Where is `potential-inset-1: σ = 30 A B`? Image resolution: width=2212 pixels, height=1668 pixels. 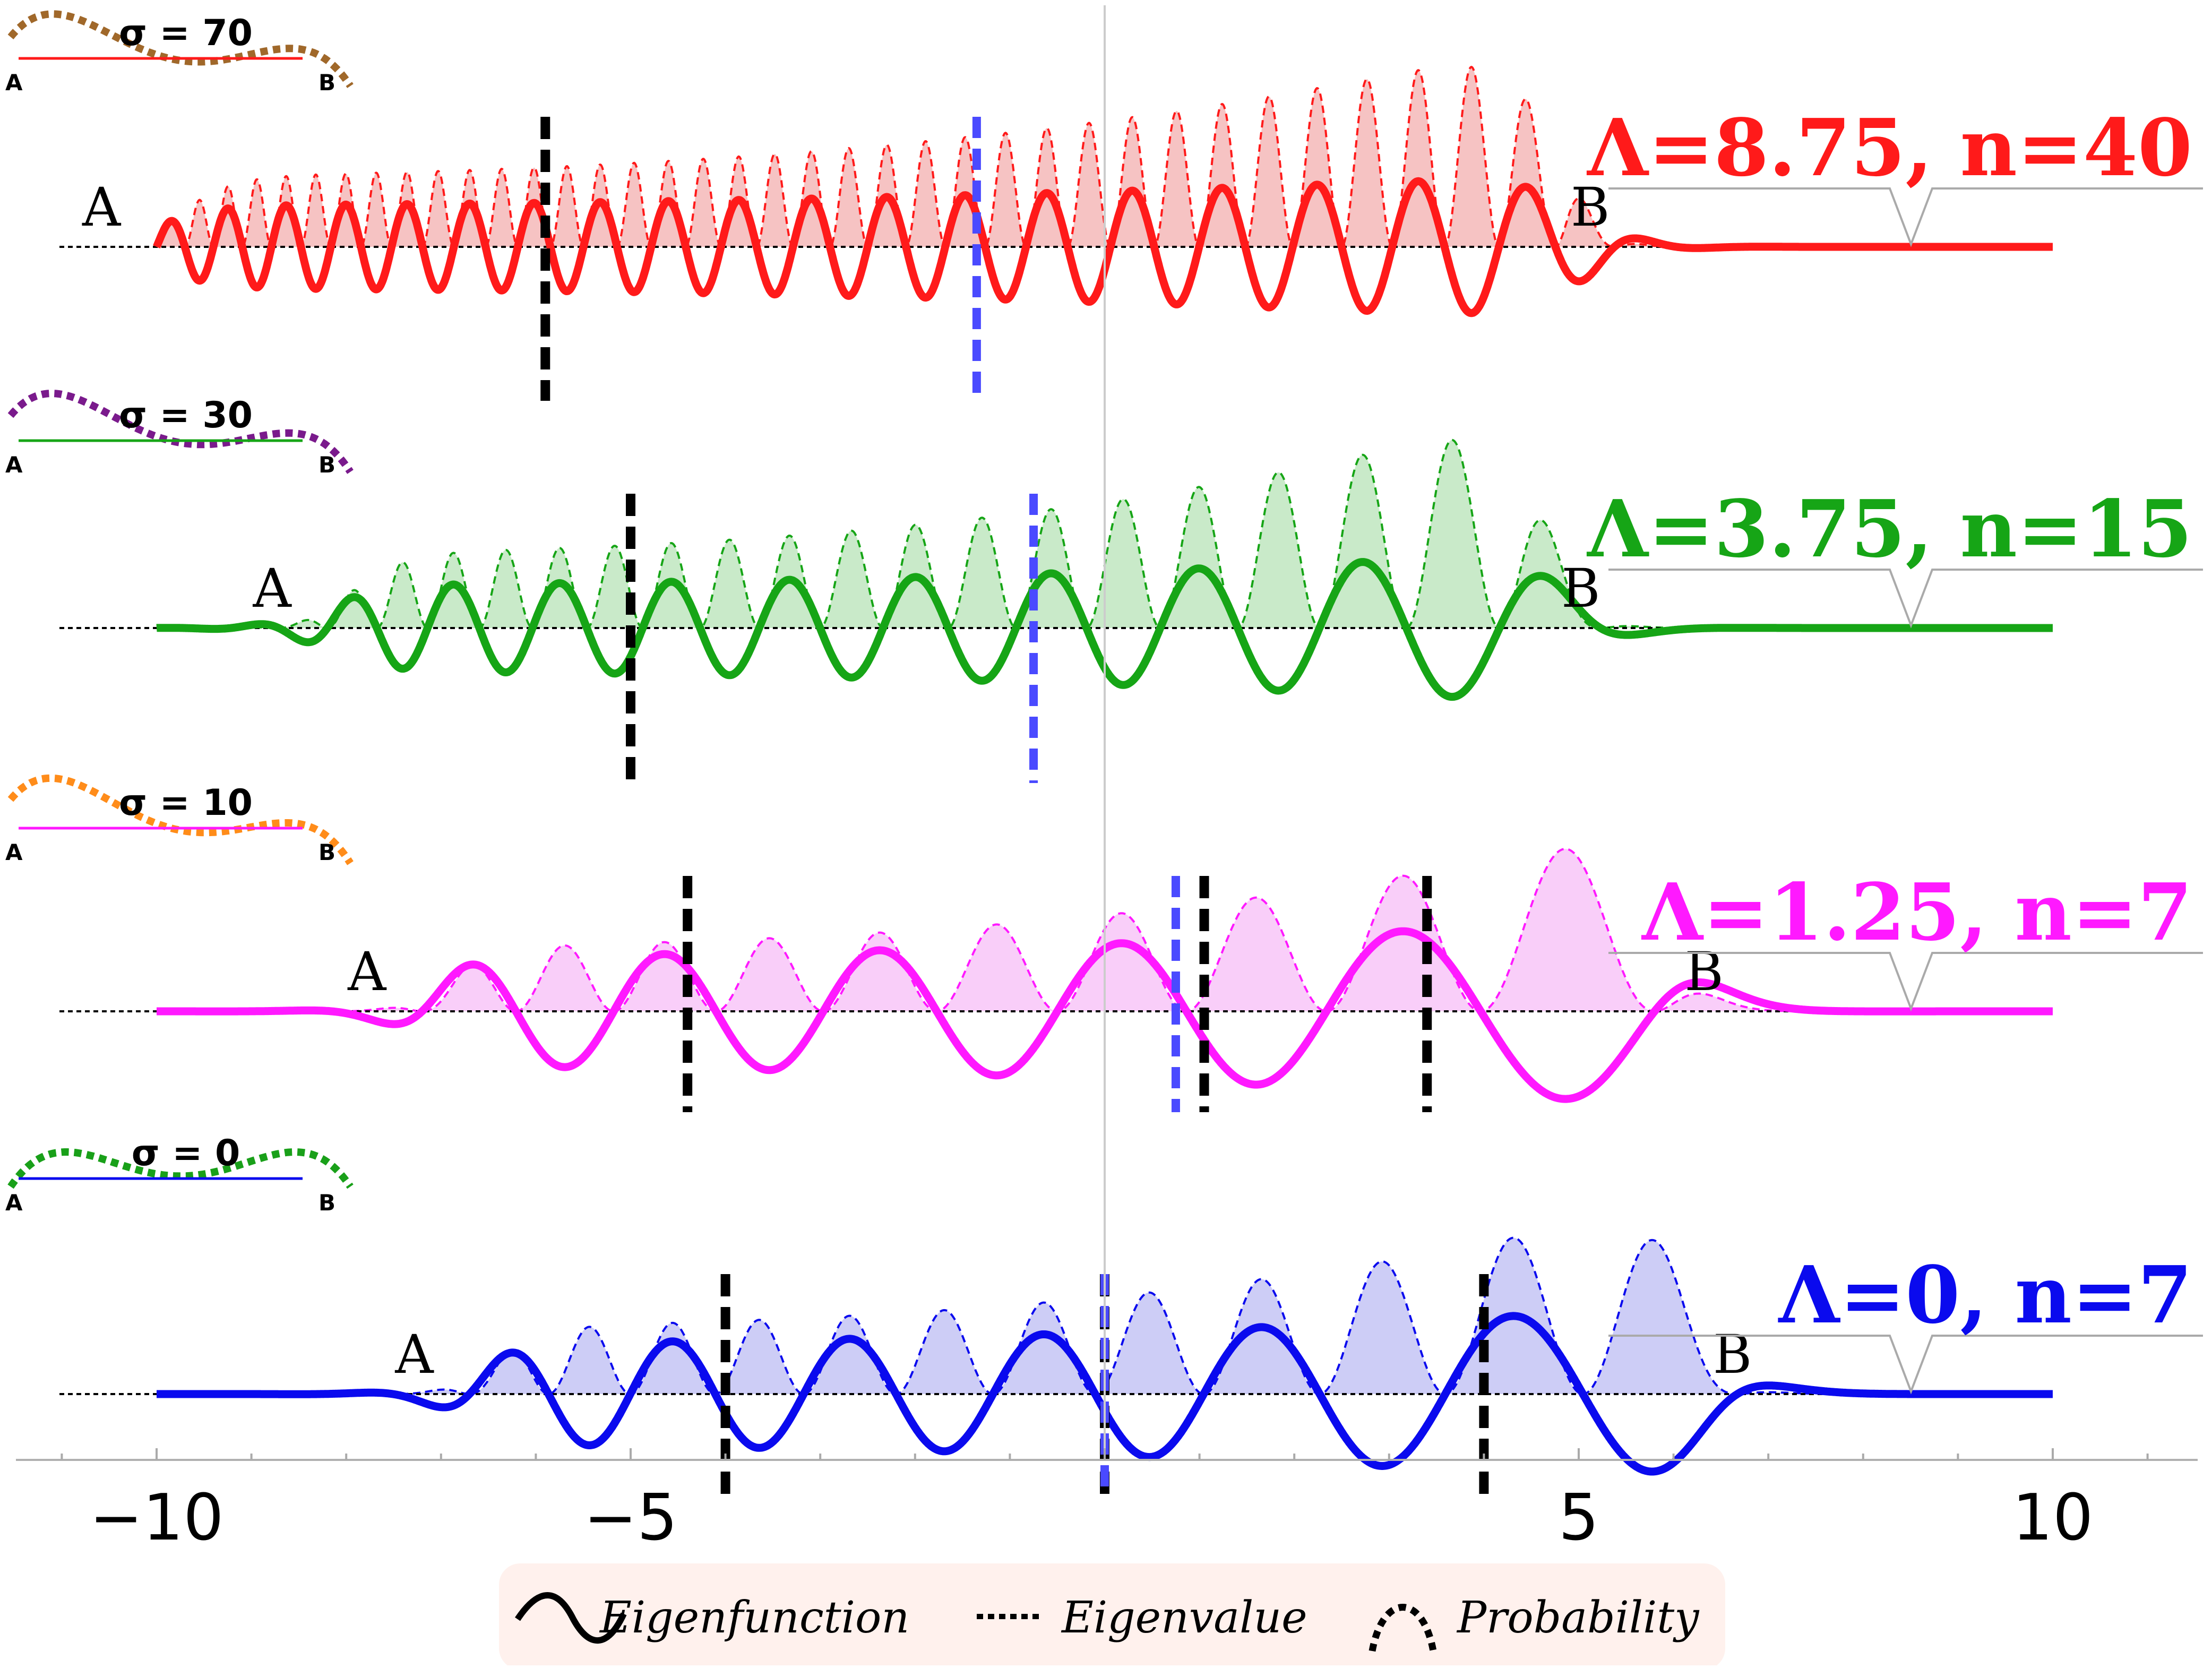
potential-inset-1: σ = 30 A B is located at coordinates (179, 434).